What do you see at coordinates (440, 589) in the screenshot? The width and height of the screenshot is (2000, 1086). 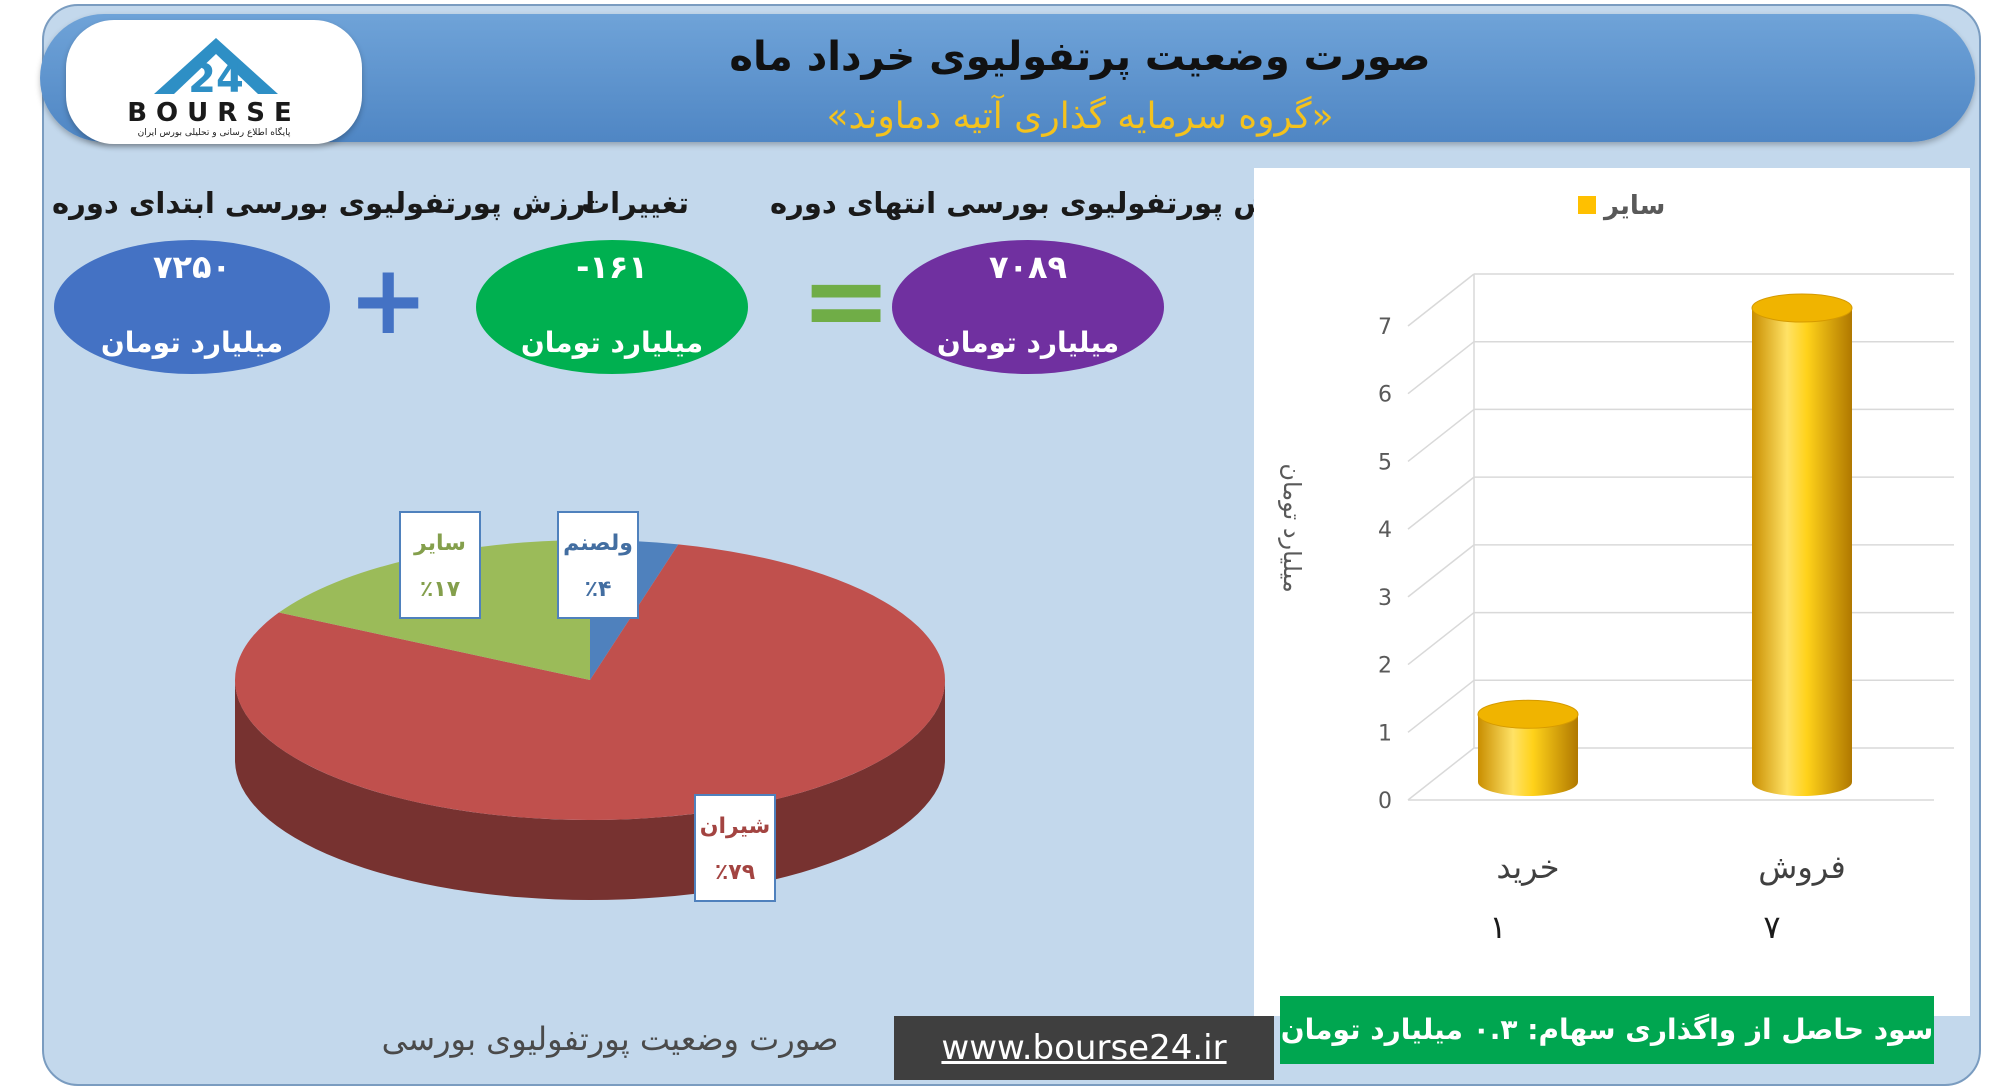 I see `pie-label-percent: ٪۱۷` at bounding box center [440, 589].